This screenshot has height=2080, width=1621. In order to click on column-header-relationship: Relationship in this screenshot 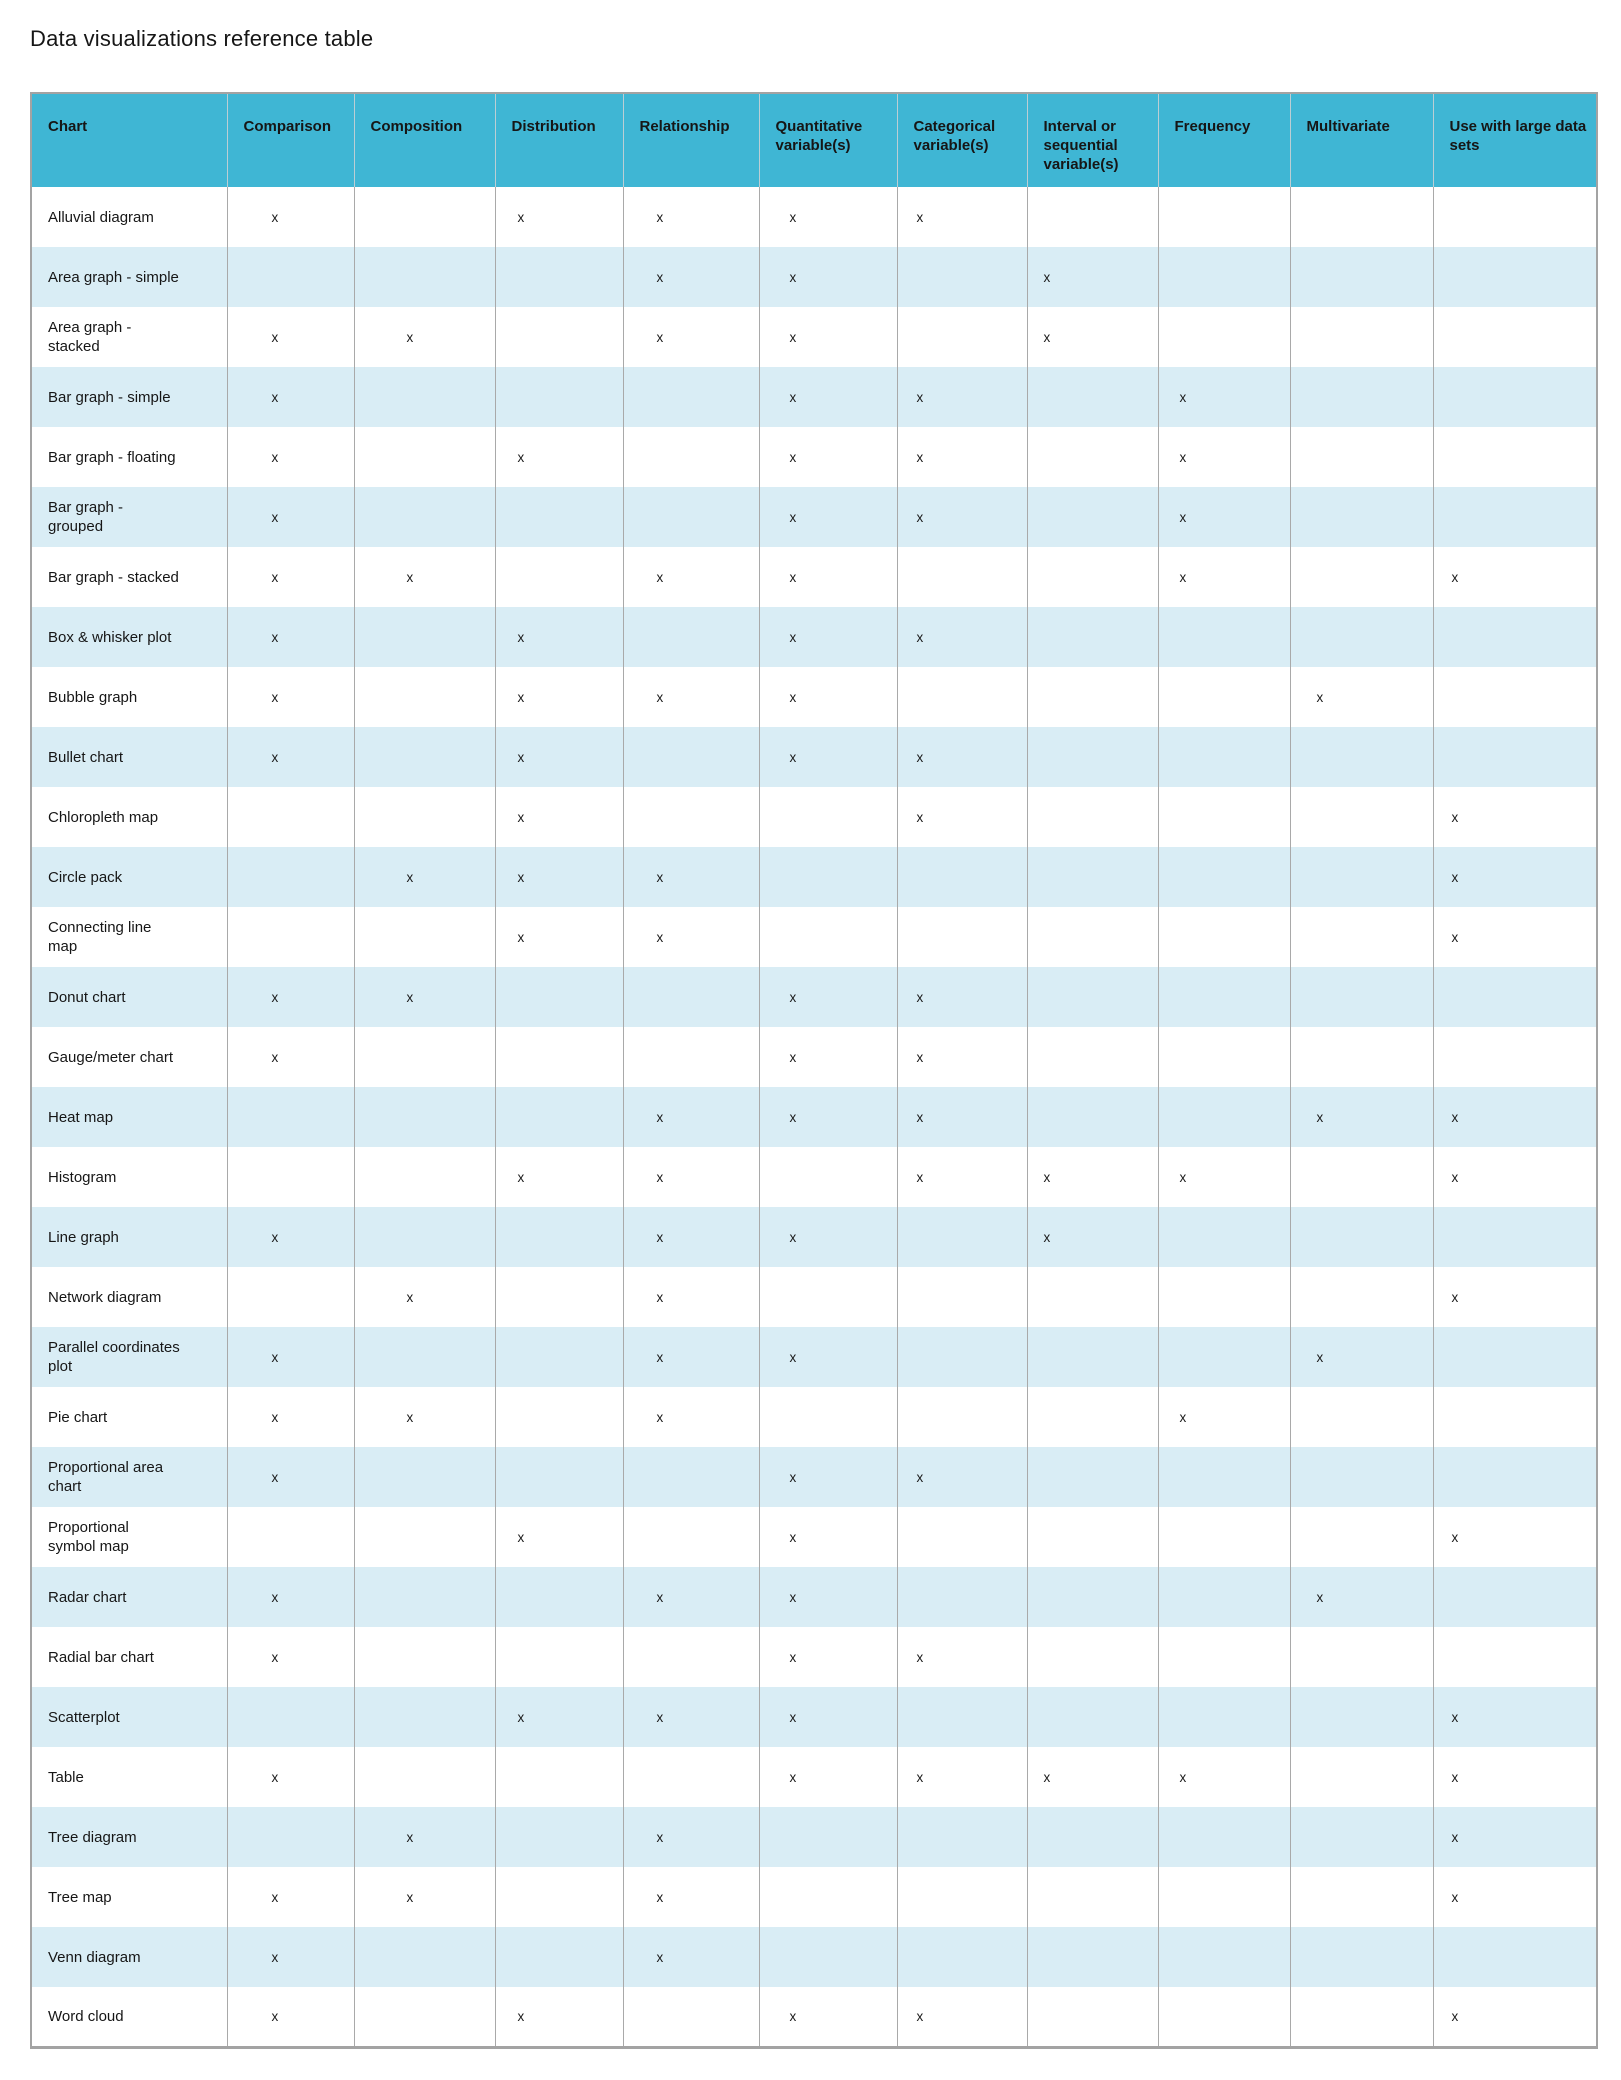, I will do `click(690, 140)`.